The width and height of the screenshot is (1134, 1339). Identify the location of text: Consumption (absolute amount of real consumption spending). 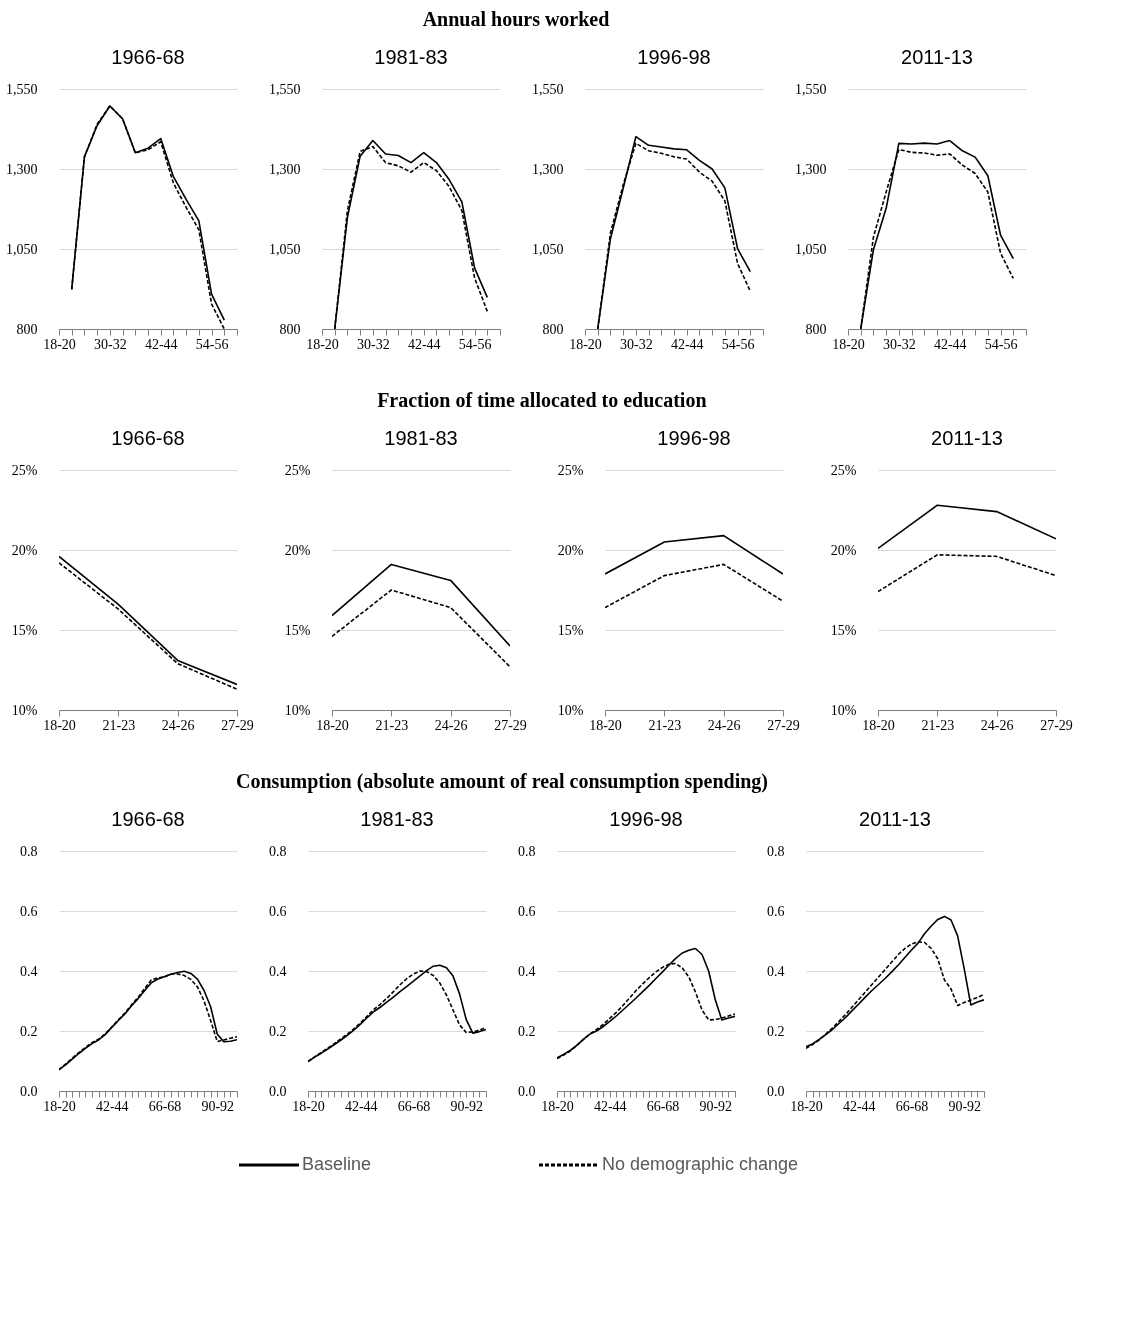
(502, 781).